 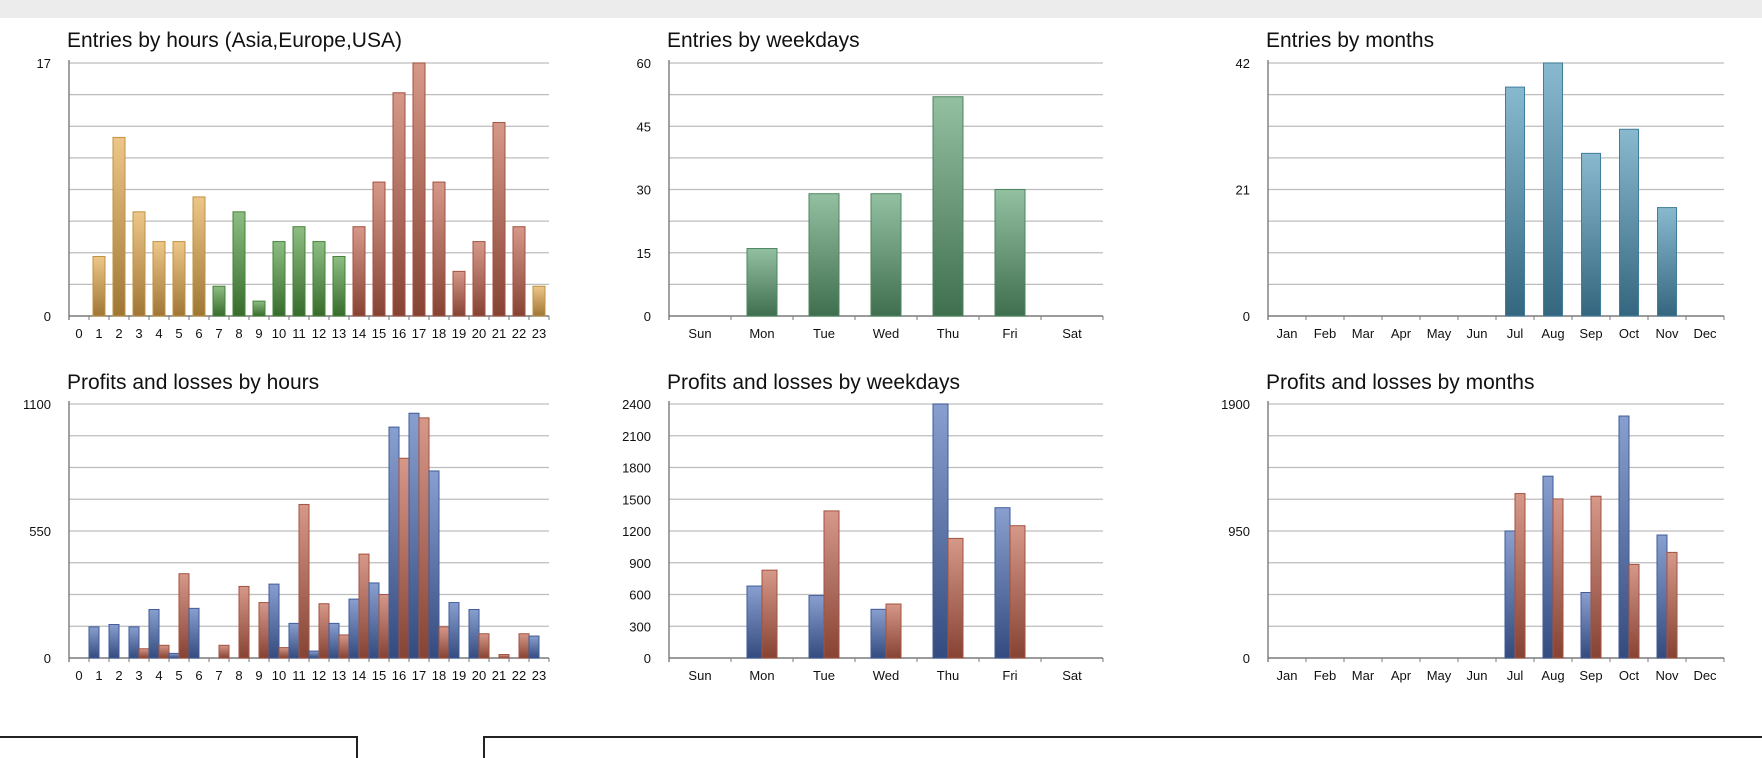 What do you see at coordinates (644, 63) in the screenshot?
I see `y-tick-label: 60` at bounding box center [644, 63].